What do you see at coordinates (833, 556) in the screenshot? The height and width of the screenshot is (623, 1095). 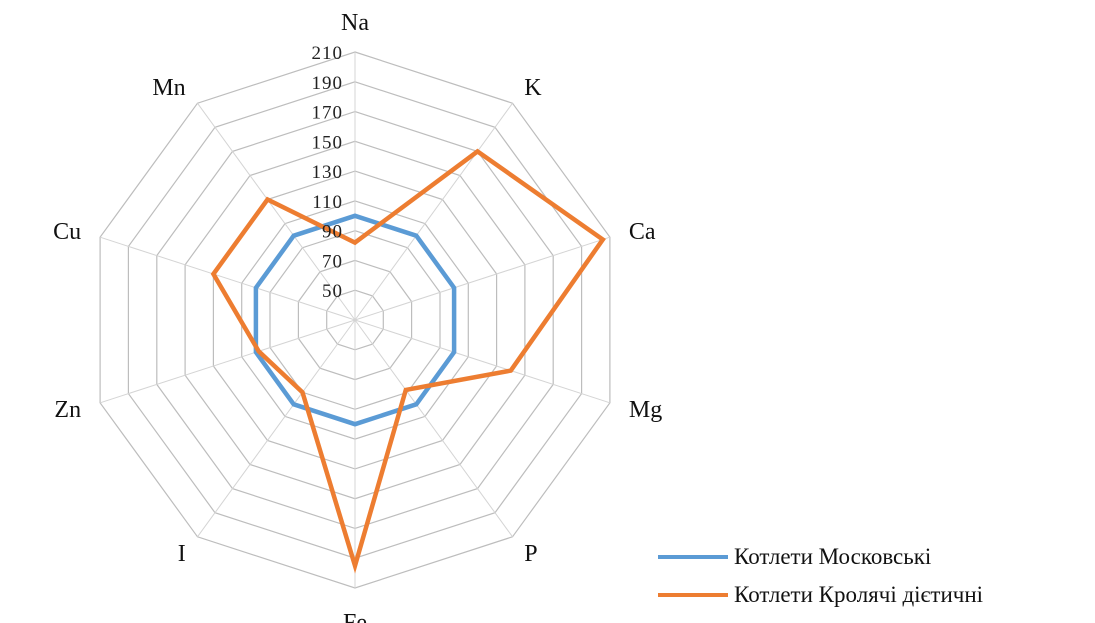 I see `legend-label-moscow: Котлети Московські` at bounding box center [833, 556].